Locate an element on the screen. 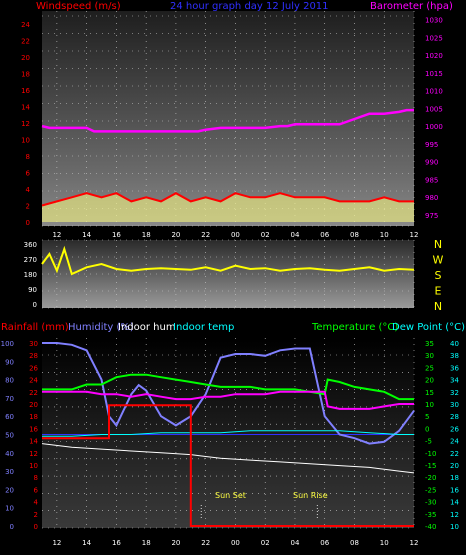 This screenshot has height=555, width=466. rain-tick-label: 26 is located at coordinates (33, 368).